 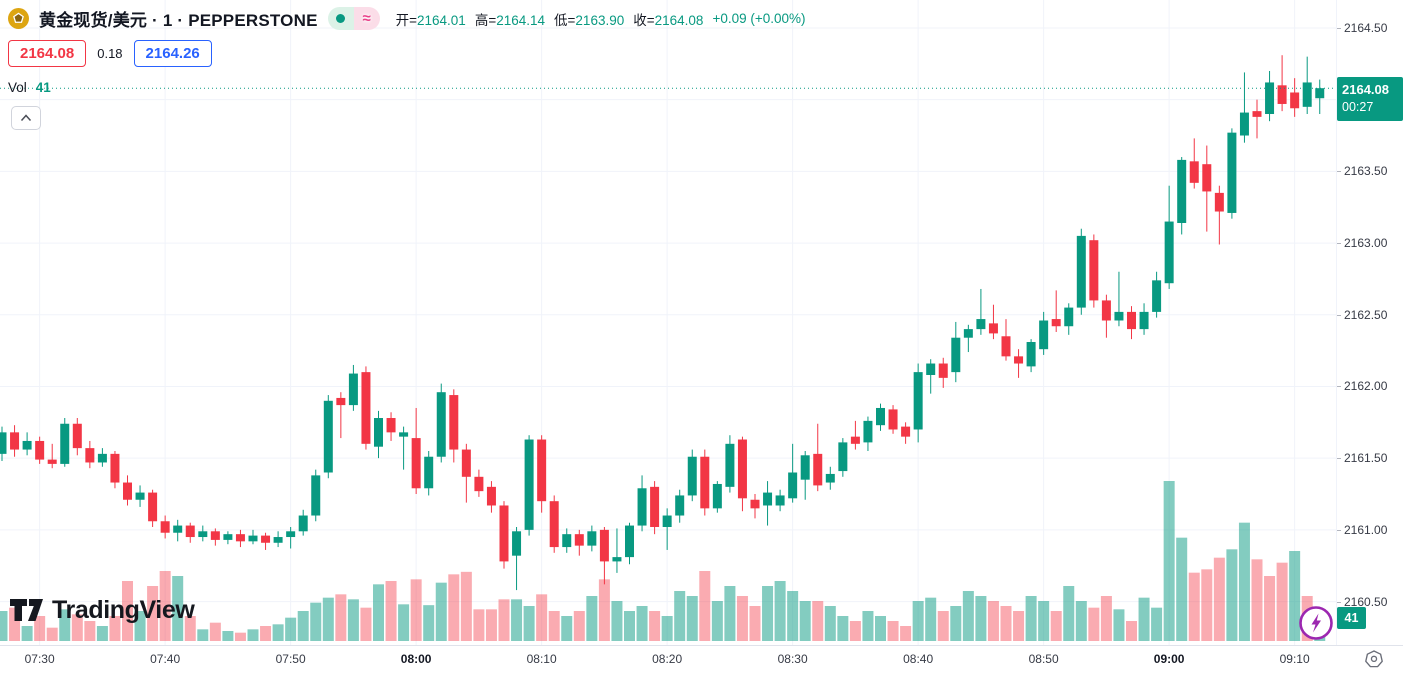 I want to click on price-axis-label: 2164.50, so click(x=1362, y=27).